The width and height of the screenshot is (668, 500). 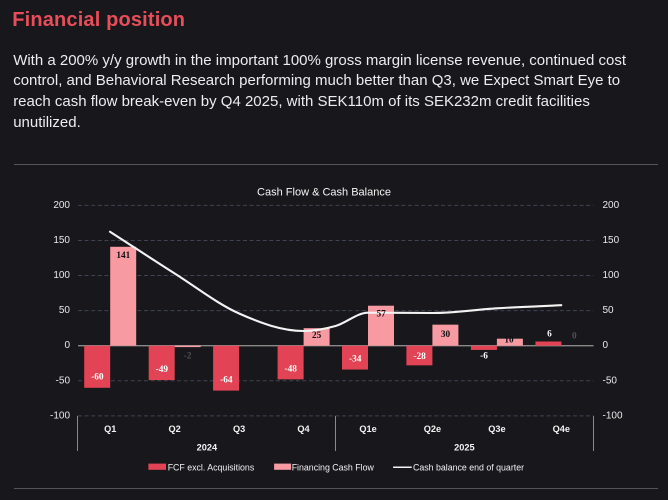 I want to click on svg-text: Q1, so click(x=110, y=429).